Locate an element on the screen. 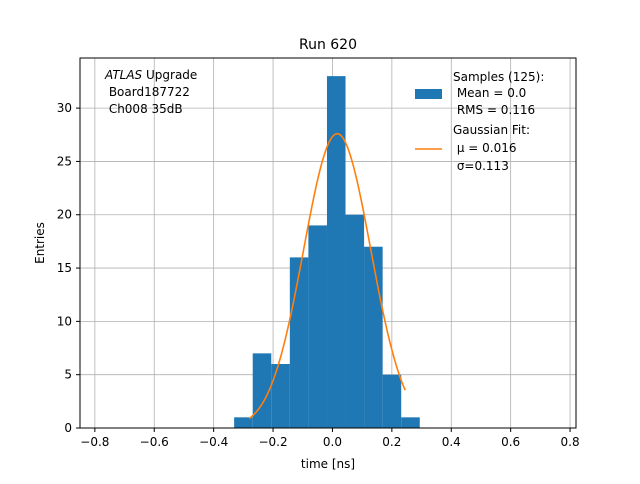  y-tick-label: 25 is located at coordinates (64, 161).